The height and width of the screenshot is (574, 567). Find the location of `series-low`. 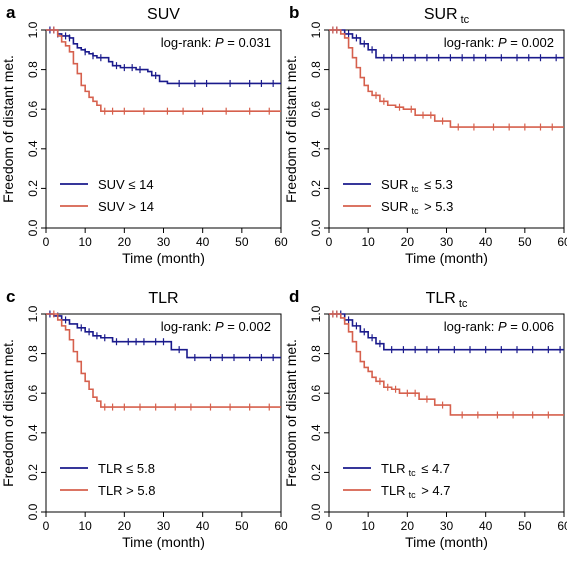

series-low is located at coordinates (163, 56).